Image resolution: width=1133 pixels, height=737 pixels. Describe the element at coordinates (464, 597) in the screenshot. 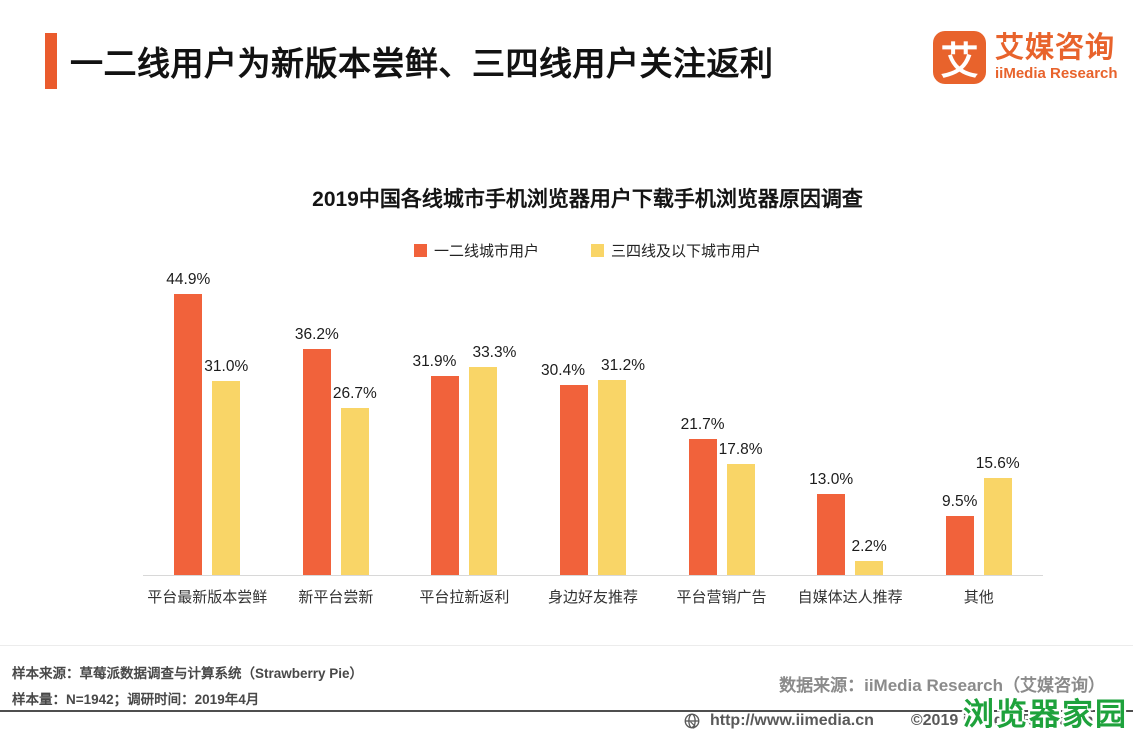

I see `category-label: 平台拉新返利` at that location.